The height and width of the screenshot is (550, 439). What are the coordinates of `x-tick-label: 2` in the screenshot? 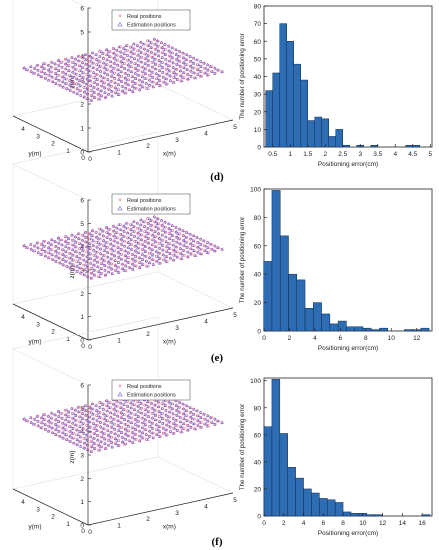 It's located at (148, 519).